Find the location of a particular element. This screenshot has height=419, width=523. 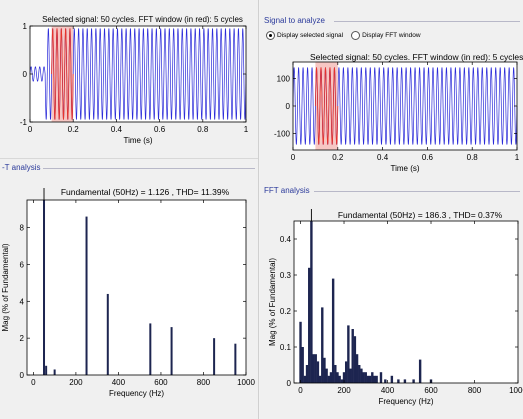

radio-display-selected-signal is located at coordinates (270, 35).